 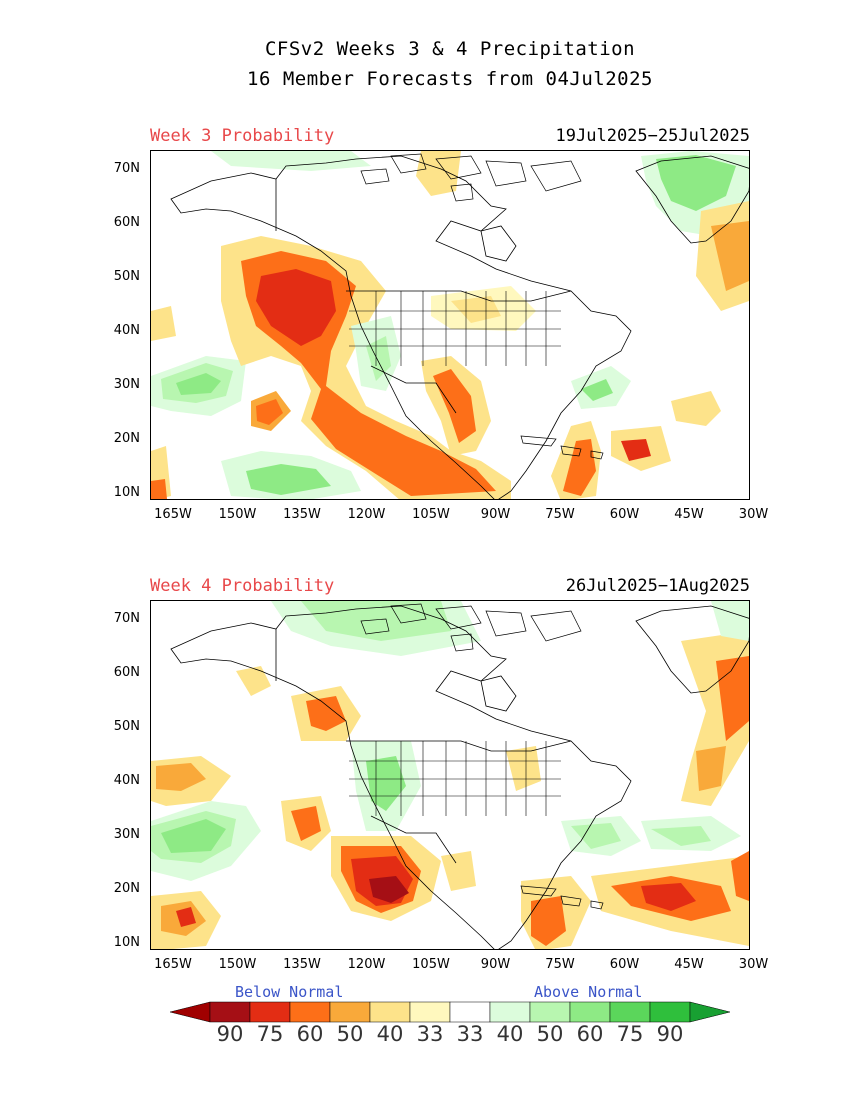 I want to click on lat-tick-label: 20N, so click(x=126, y=438).